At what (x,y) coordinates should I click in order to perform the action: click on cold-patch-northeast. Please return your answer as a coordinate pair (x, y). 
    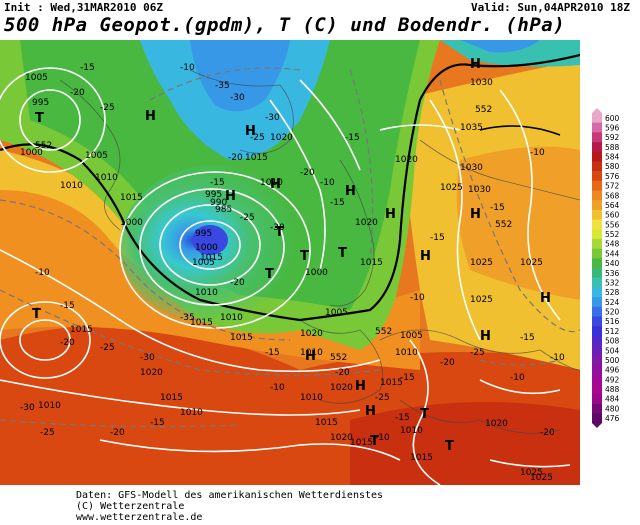
    Looking at the image, I should click on (510, 53).